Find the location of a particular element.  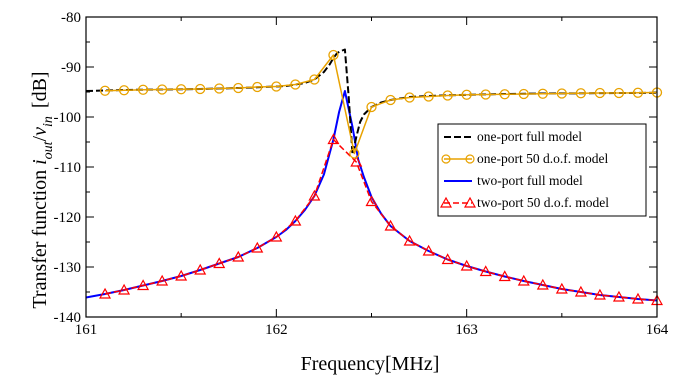

y-axis-label-i: i is located at coordinates (40, 162).